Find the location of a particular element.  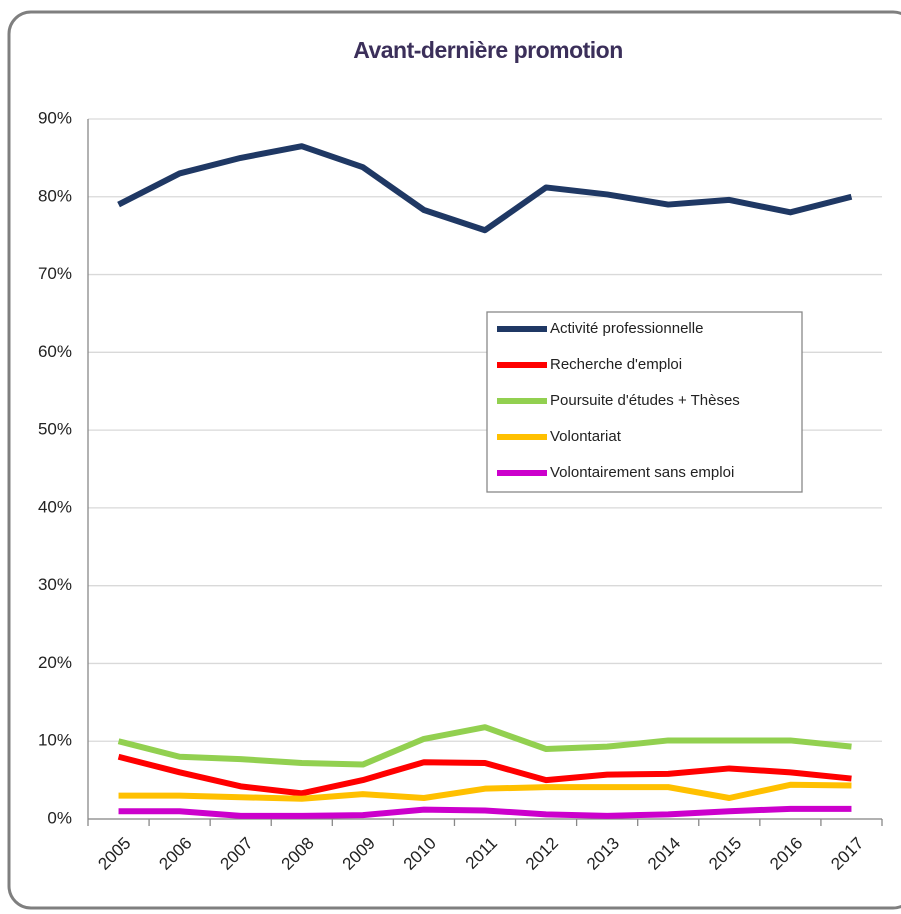

y-tick-label: 10% is located at coordinates (55, 740).